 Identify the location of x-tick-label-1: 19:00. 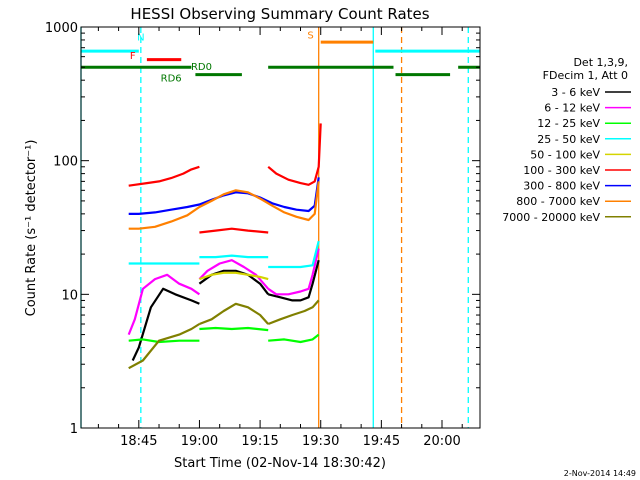
(199, 441).